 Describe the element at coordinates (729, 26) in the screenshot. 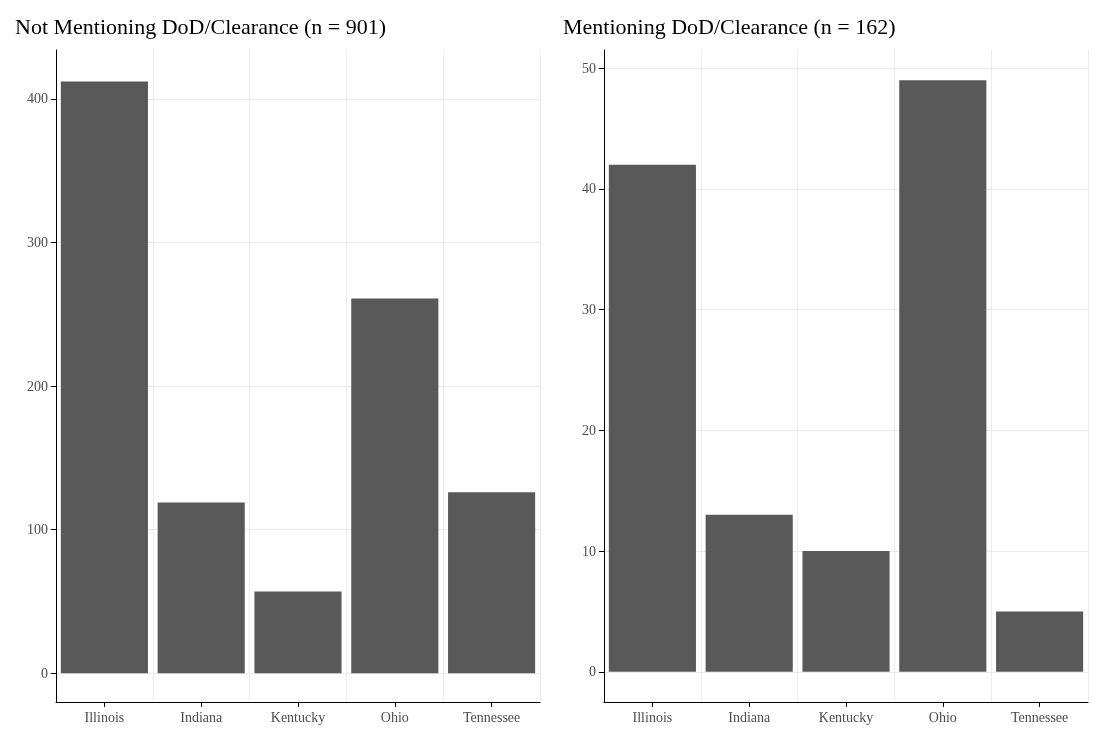

I see `chart-title: Mentioning DoD/Clearance (n = 162)` at that location.